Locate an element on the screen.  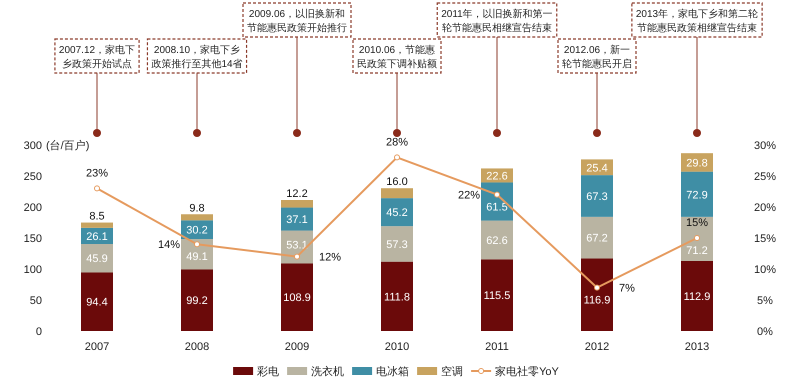
data-label: 14% is located at coordinates (169, 245).